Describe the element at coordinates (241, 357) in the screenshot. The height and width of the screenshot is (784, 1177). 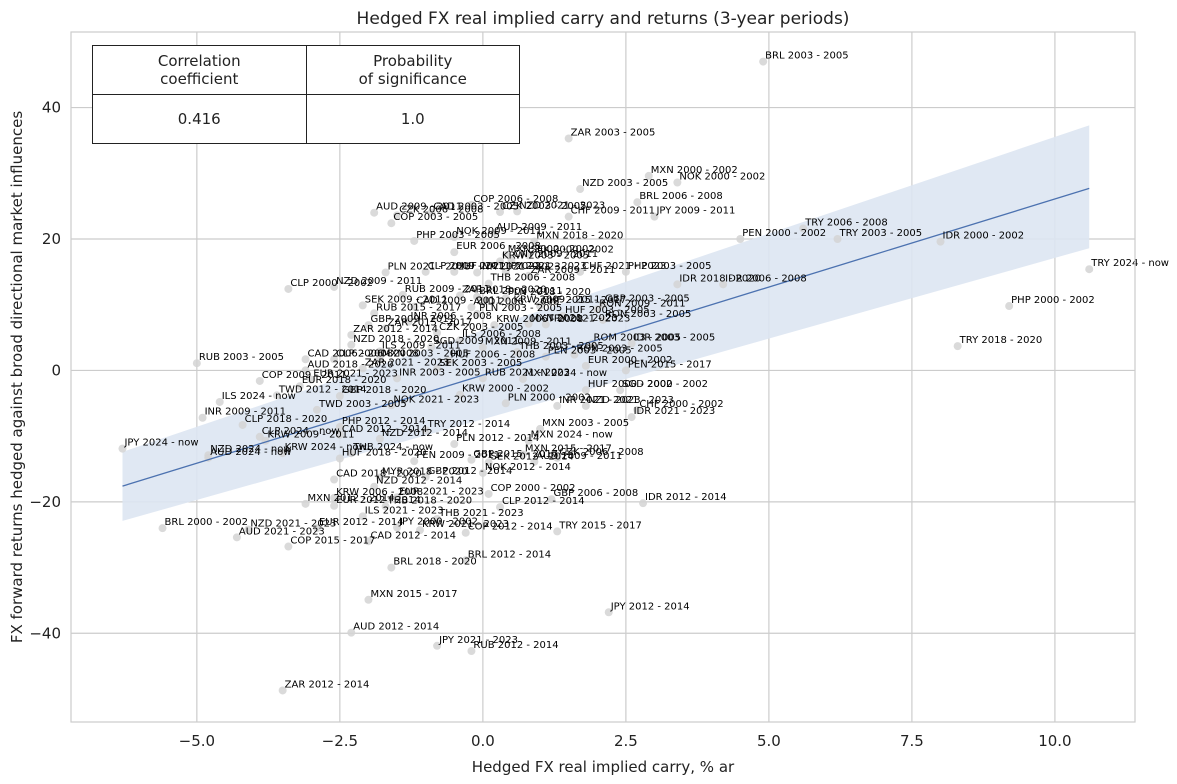
I see `point-label: RUB 2003 - 2005` at that location.